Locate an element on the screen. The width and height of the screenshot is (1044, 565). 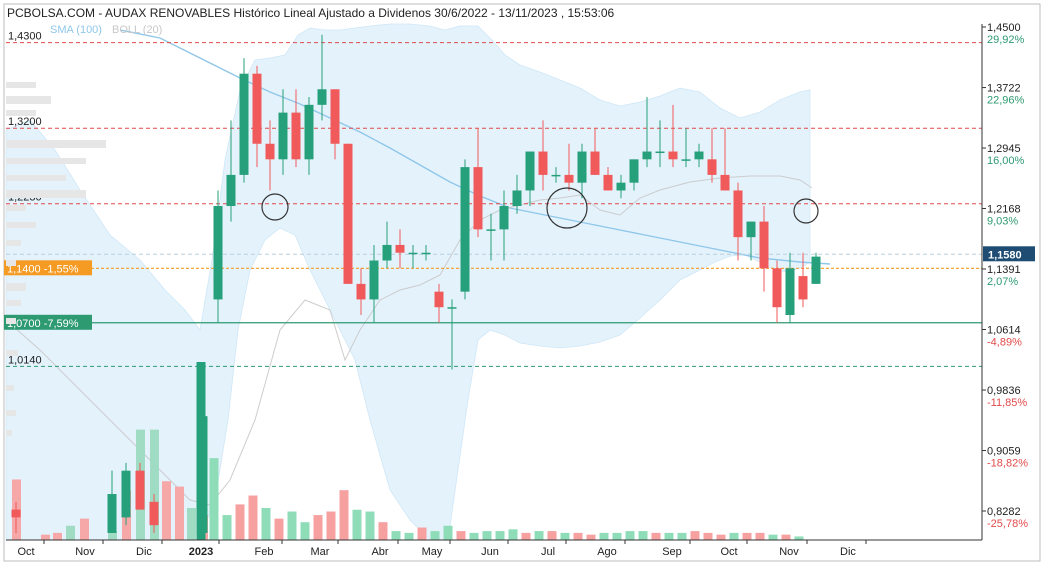
x-tick-label-13: Nov is located at coordinates (789, 552).